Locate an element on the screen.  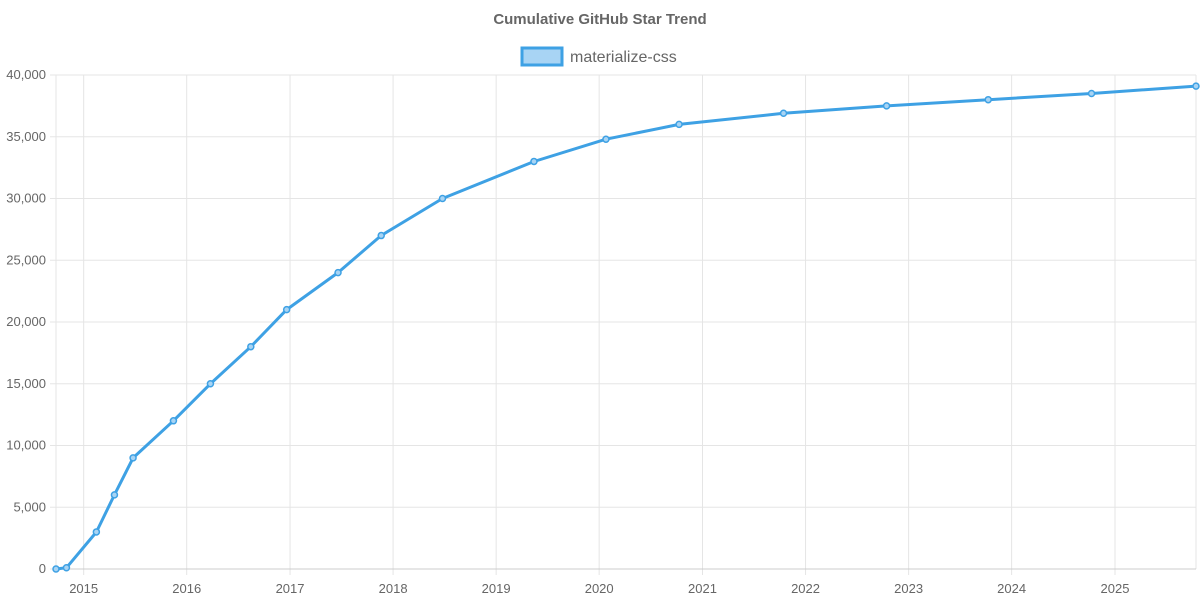
y-tick-label: 25,000 is located at coordinates (26, 259).